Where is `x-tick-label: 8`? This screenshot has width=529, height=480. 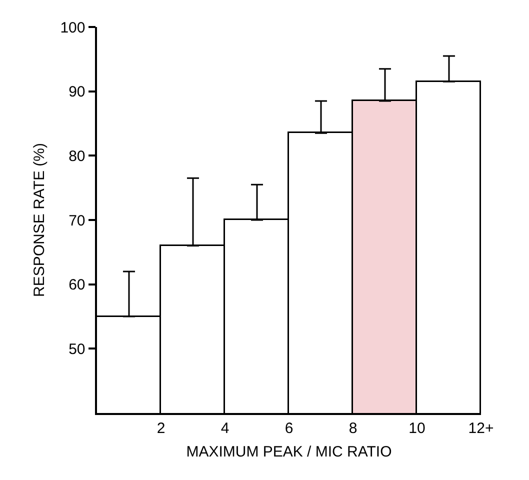 x-tick-label: 8 is located at coordinates (353, 428).